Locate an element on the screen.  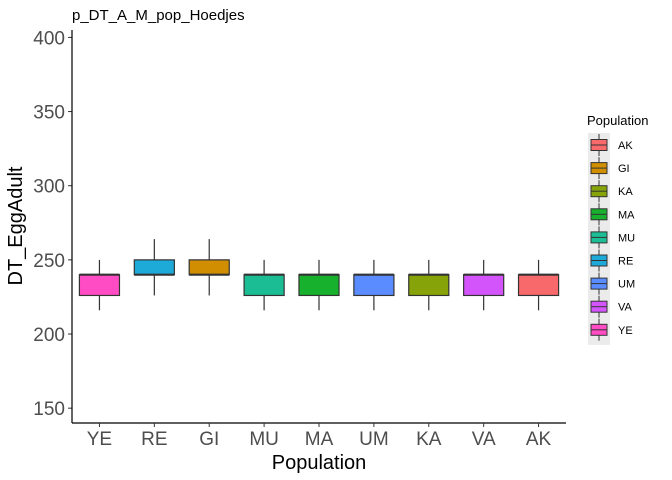
y-tick-label: 300 is located at coordinates (49, 187).